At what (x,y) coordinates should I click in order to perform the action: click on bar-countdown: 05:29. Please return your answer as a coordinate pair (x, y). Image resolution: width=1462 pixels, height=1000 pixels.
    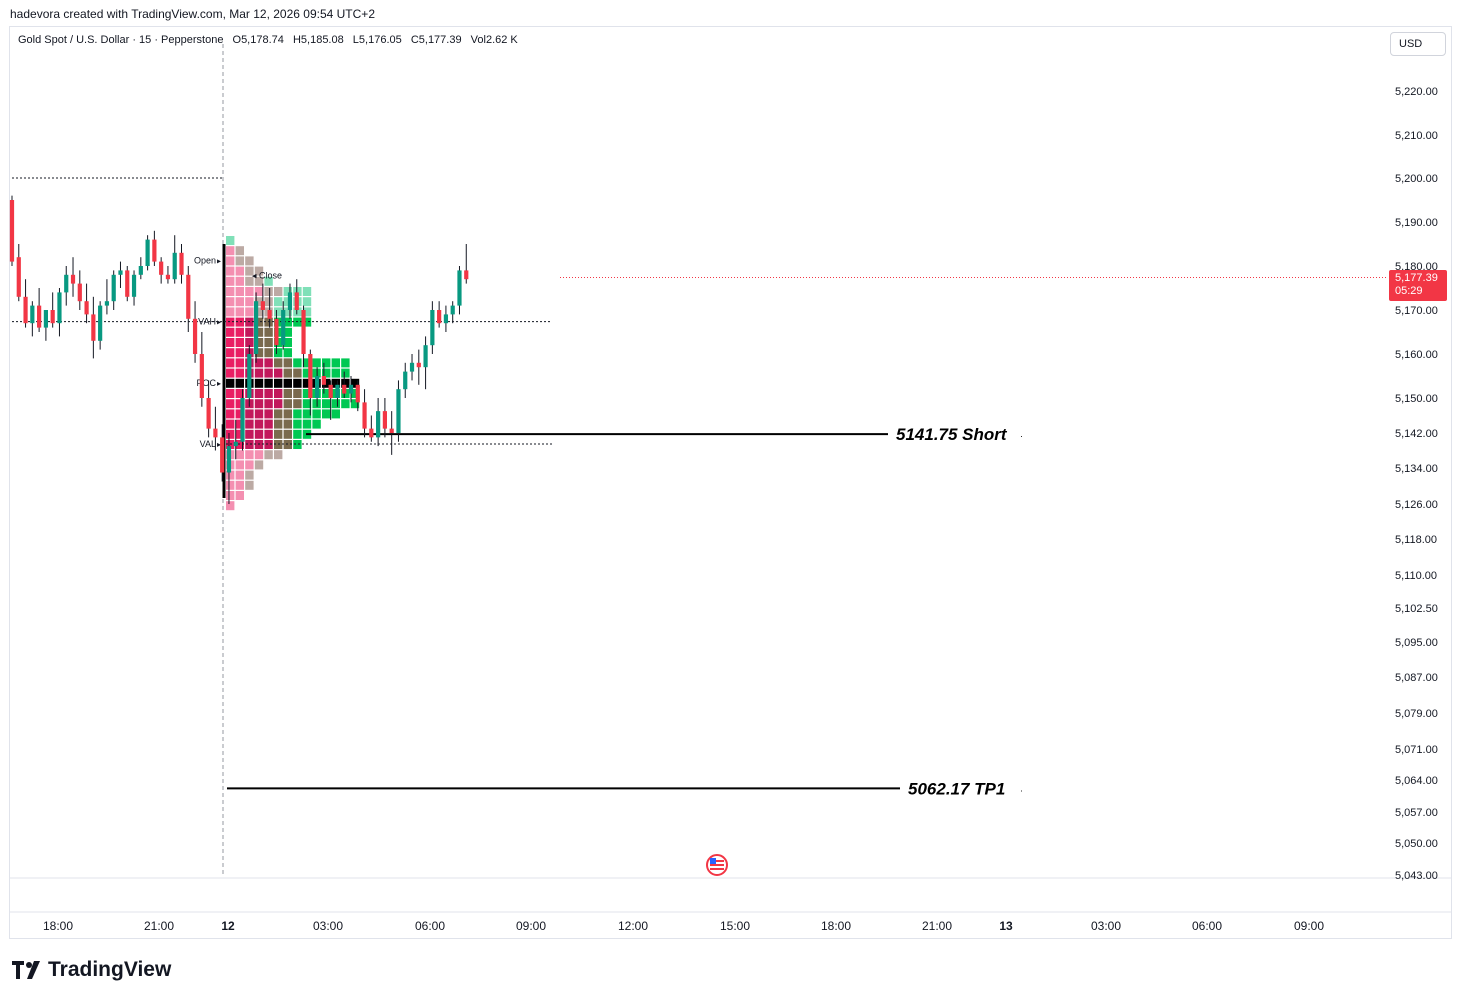
    Looking at the image, I should click on (1409, 291).